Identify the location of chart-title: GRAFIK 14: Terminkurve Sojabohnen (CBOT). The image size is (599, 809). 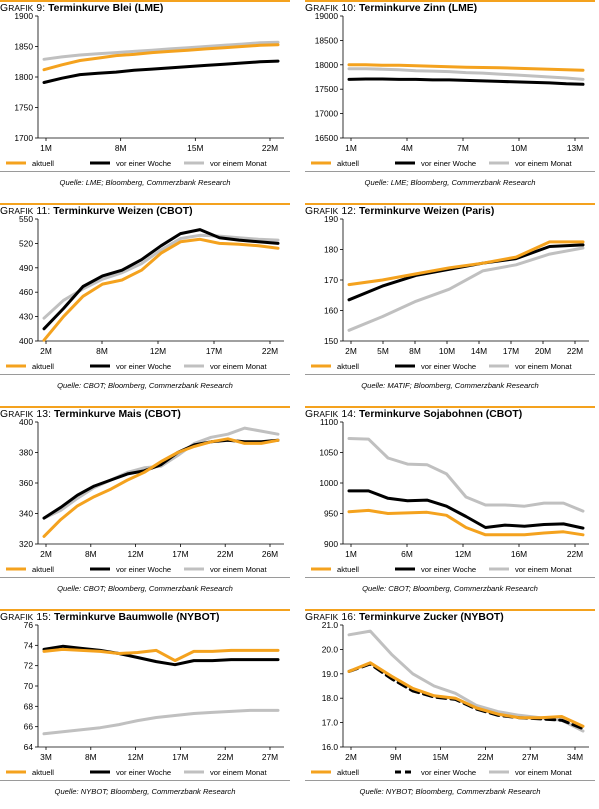
(413, 414).